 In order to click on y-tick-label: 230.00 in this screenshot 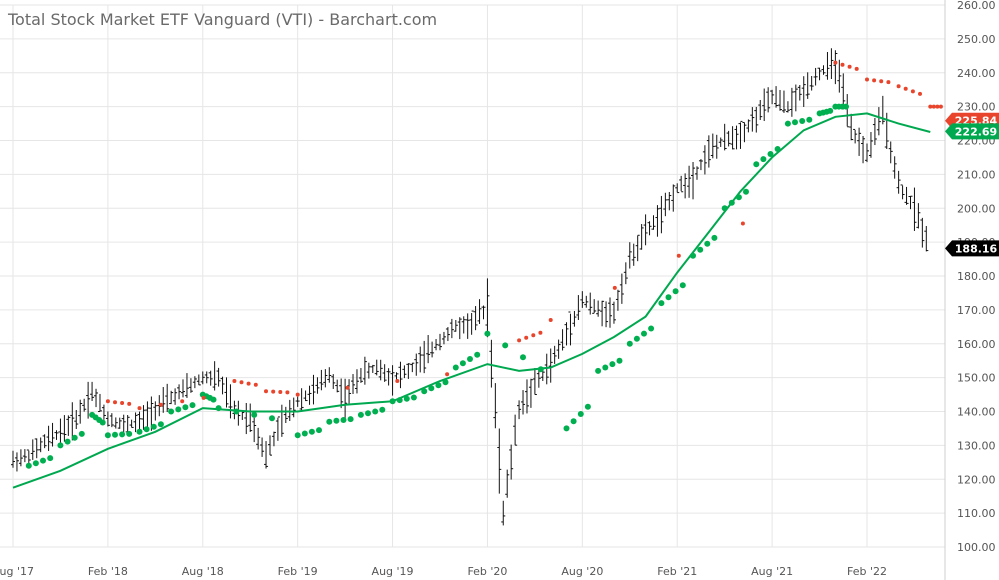, I will do `click(976, 107)`.